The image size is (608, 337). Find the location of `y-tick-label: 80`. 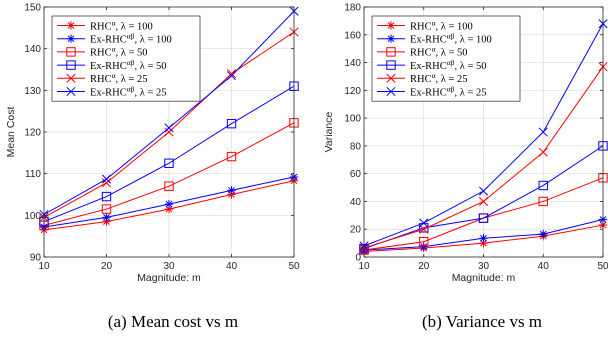

y-tick-label: 80 is located at coordinates (356, 146).